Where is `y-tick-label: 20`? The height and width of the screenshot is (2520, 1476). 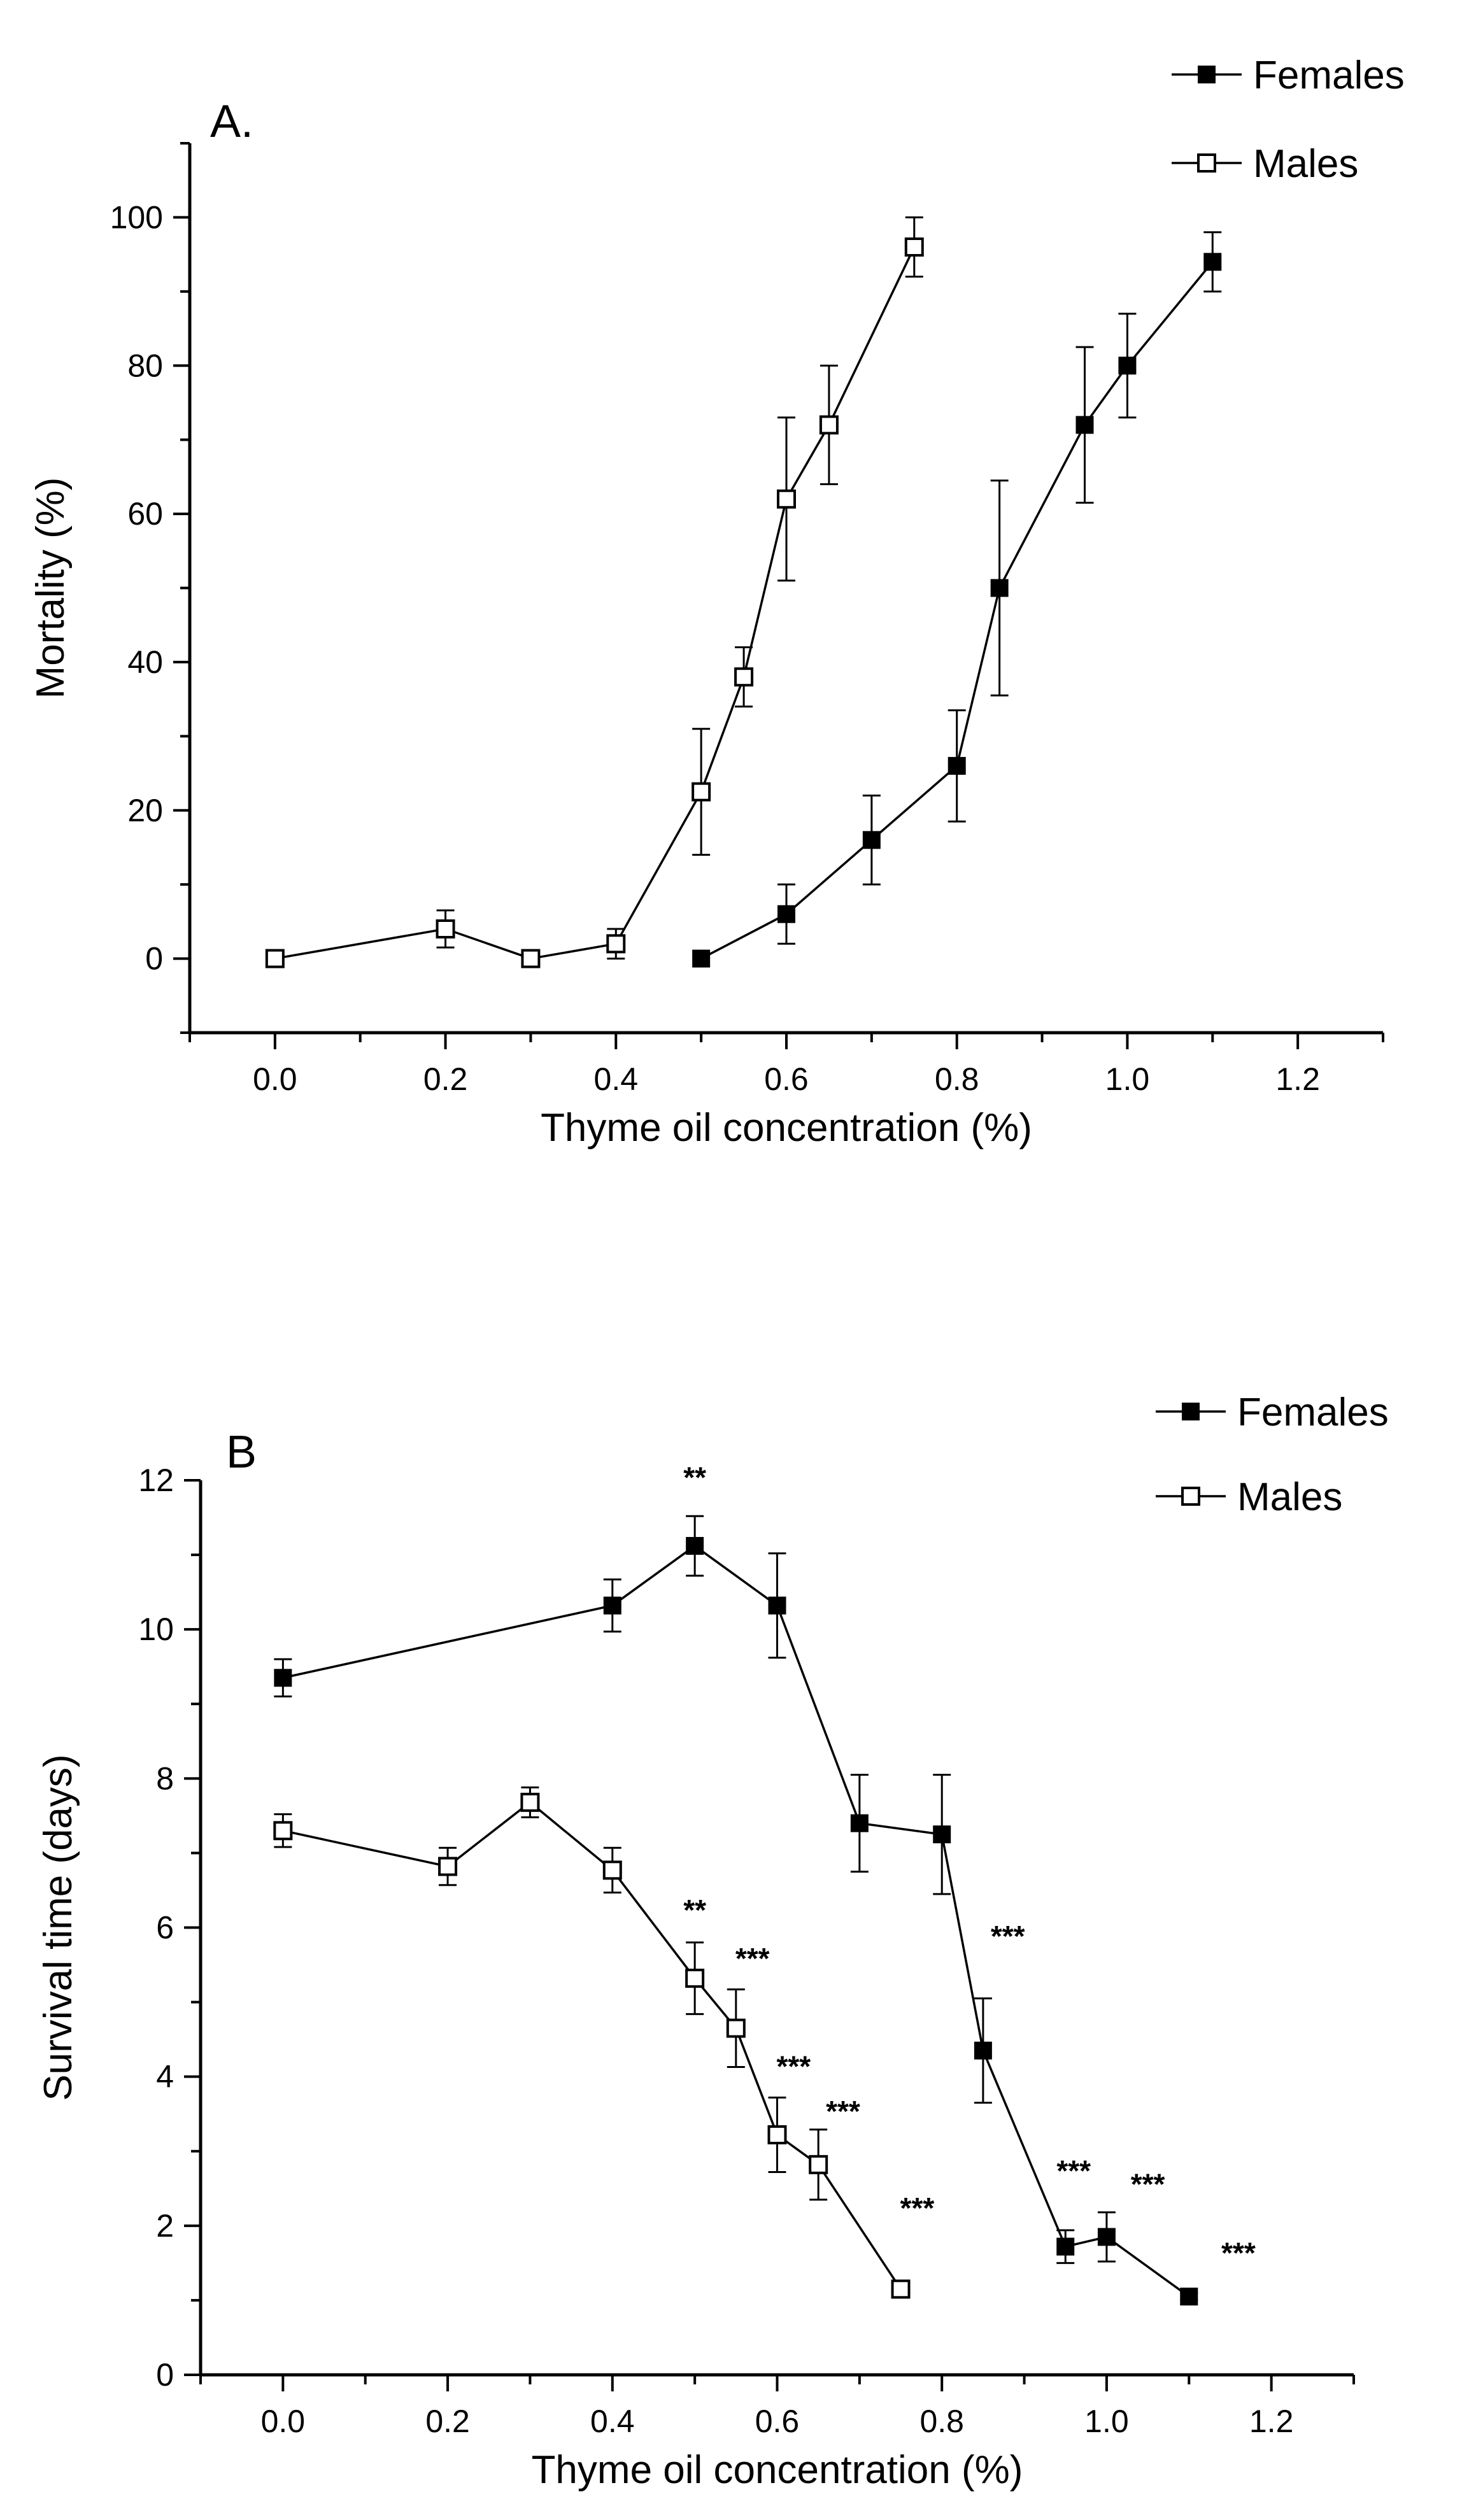
y-tick-label: 20 is located at coordinates (145, 810).